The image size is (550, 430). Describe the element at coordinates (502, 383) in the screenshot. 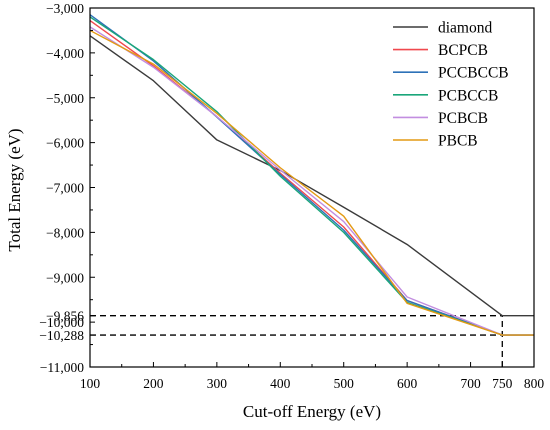

I see `x-tick-label: 750` at that location.